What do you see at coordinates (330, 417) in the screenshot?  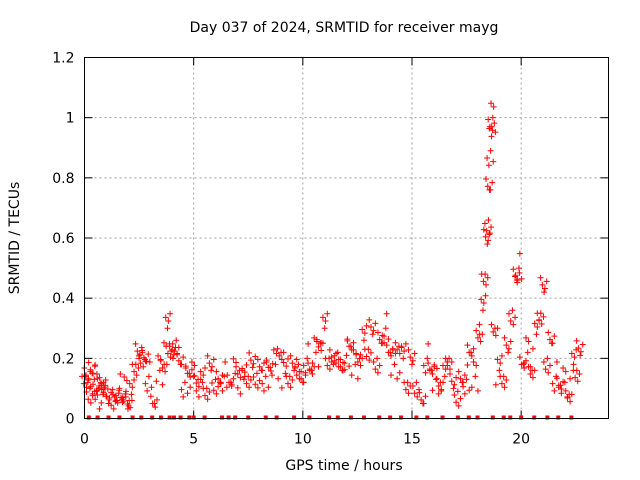 I see `baseline-markers` at bounding box center [330, 417].